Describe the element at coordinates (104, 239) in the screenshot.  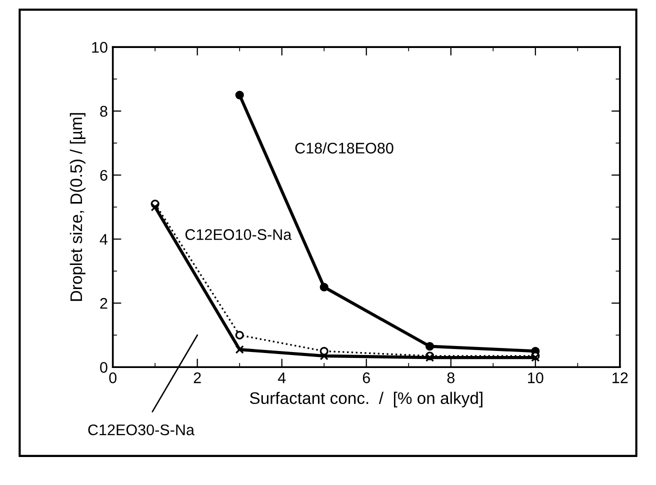
I see `y-tick-label: 4` at that location.